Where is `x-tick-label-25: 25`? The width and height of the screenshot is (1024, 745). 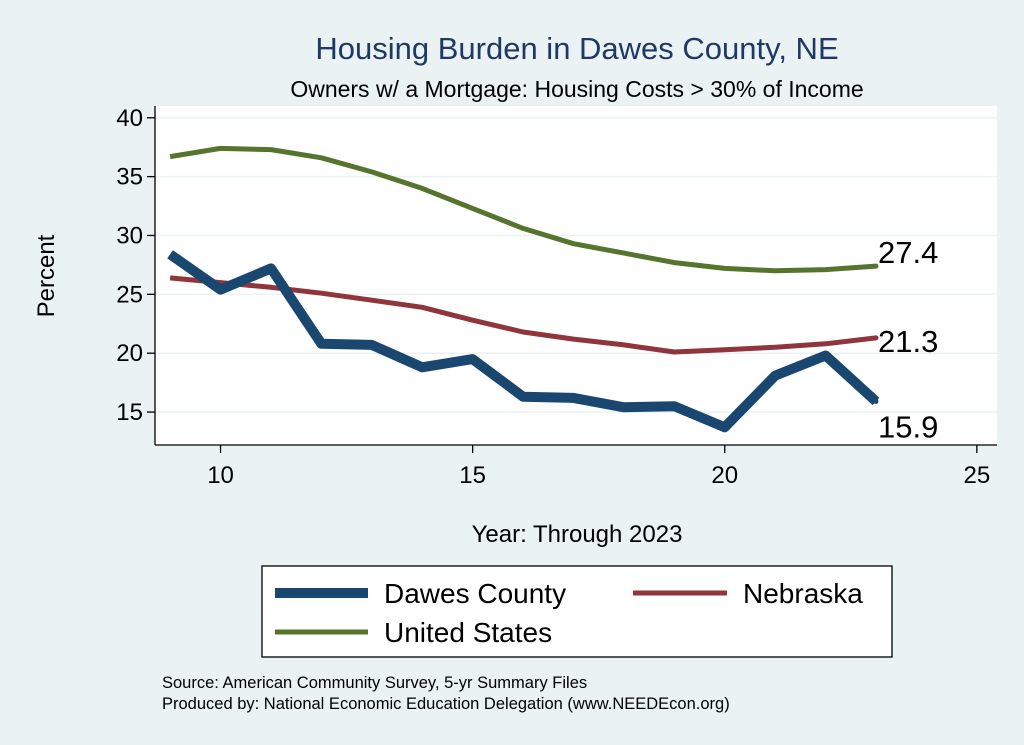 x-tick-label-25: 25 is located at coordinates (976, 475).